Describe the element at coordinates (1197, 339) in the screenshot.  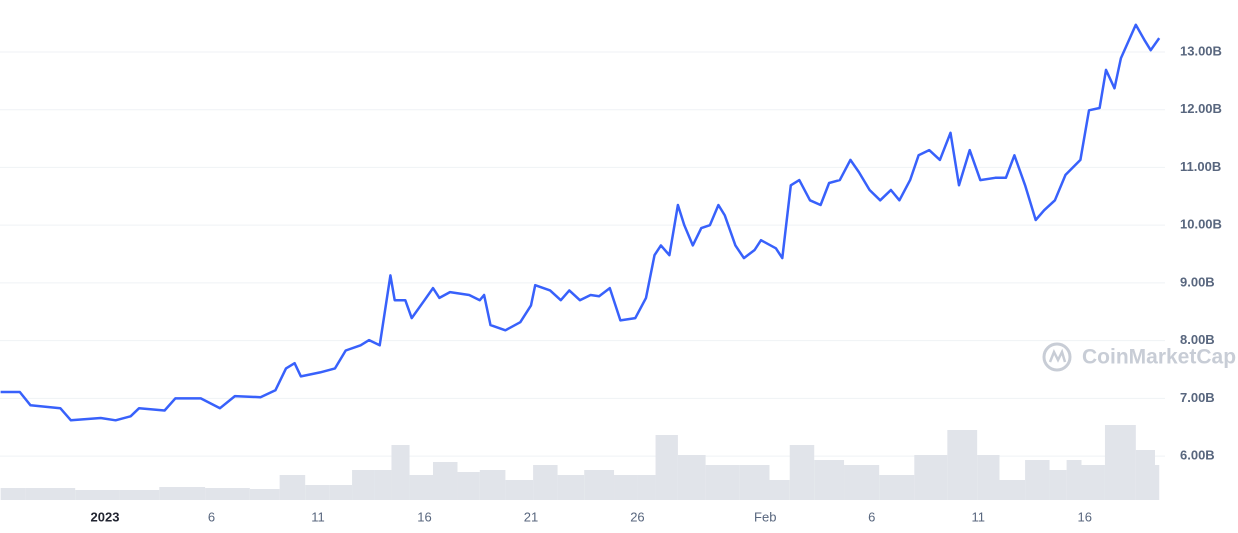
I see `y-tick-label: 8.00B` at that location.